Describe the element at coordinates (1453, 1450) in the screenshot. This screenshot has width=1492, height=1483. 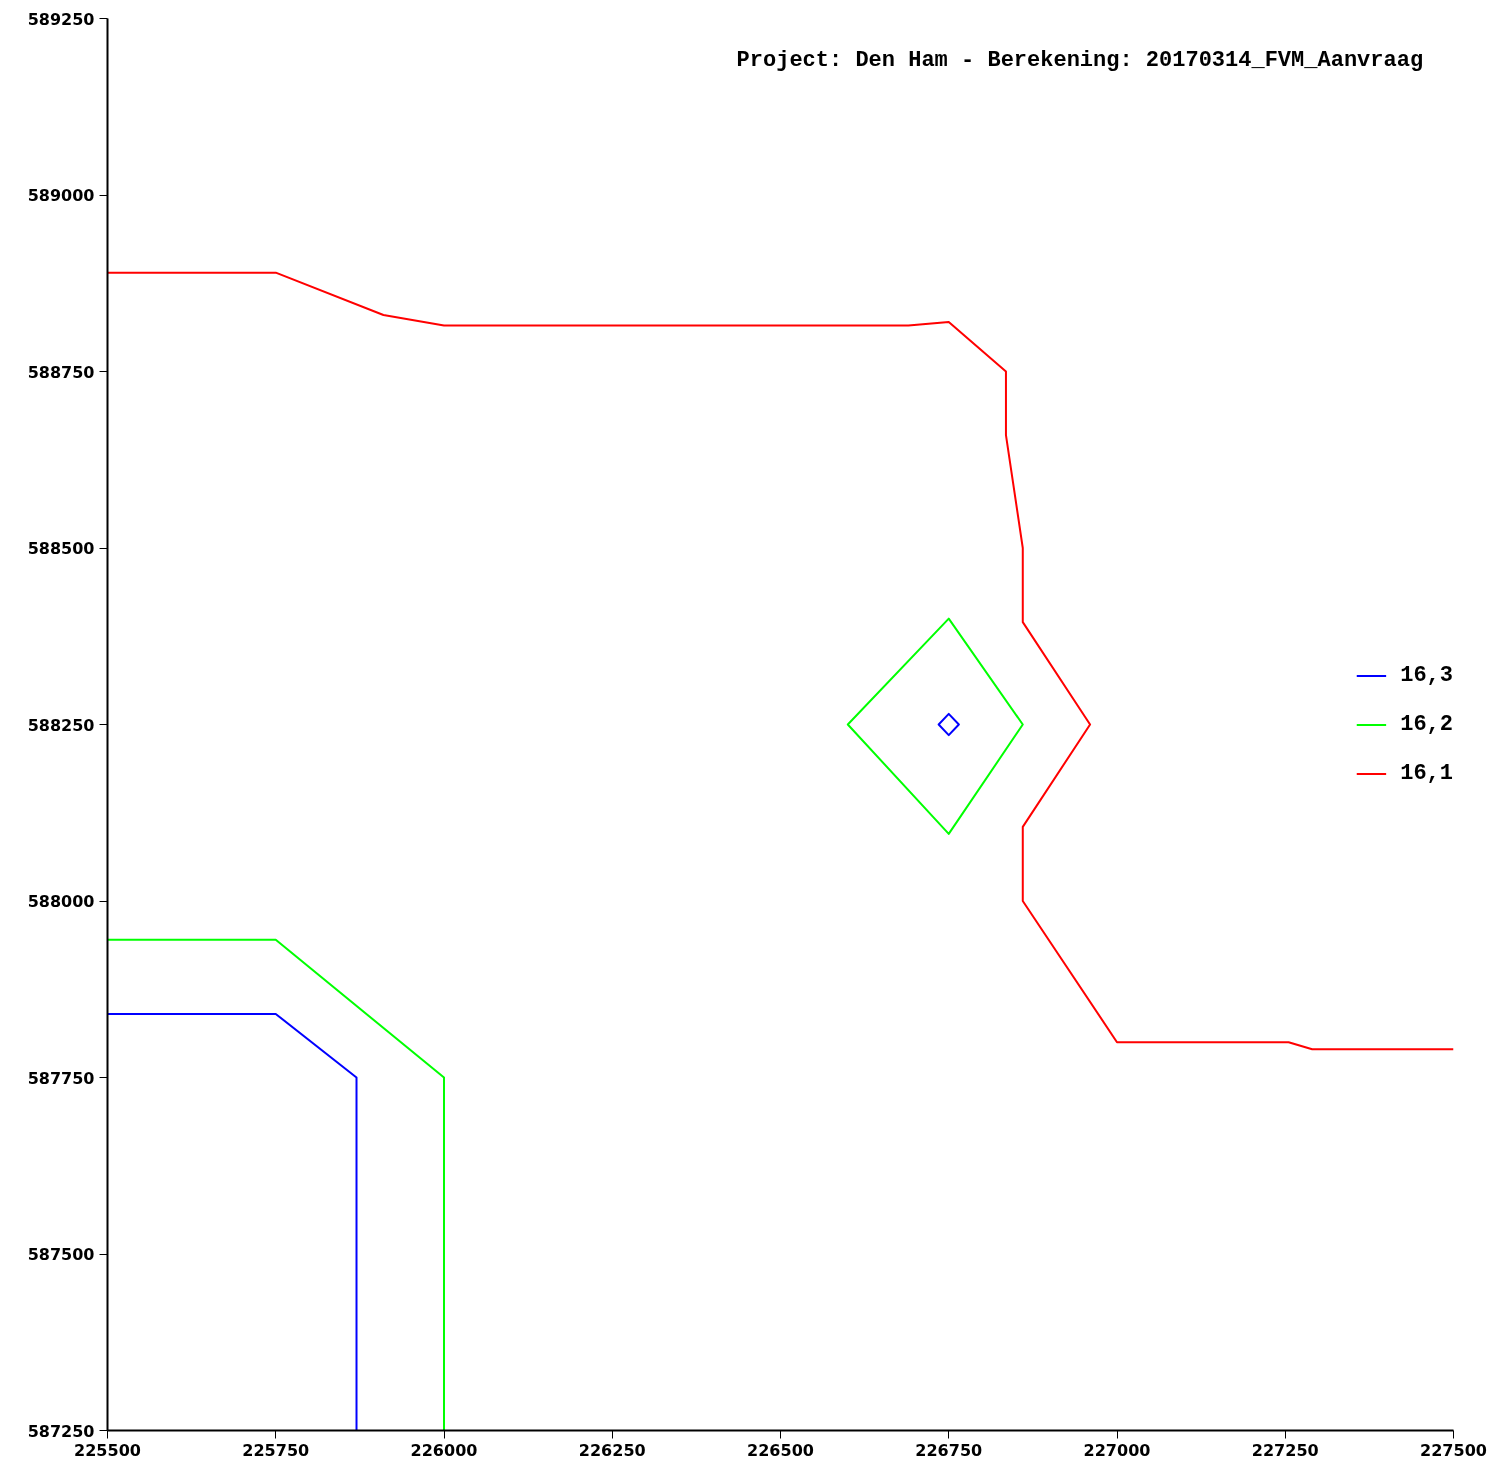
I see `x-tick-label: 227500` at that location.